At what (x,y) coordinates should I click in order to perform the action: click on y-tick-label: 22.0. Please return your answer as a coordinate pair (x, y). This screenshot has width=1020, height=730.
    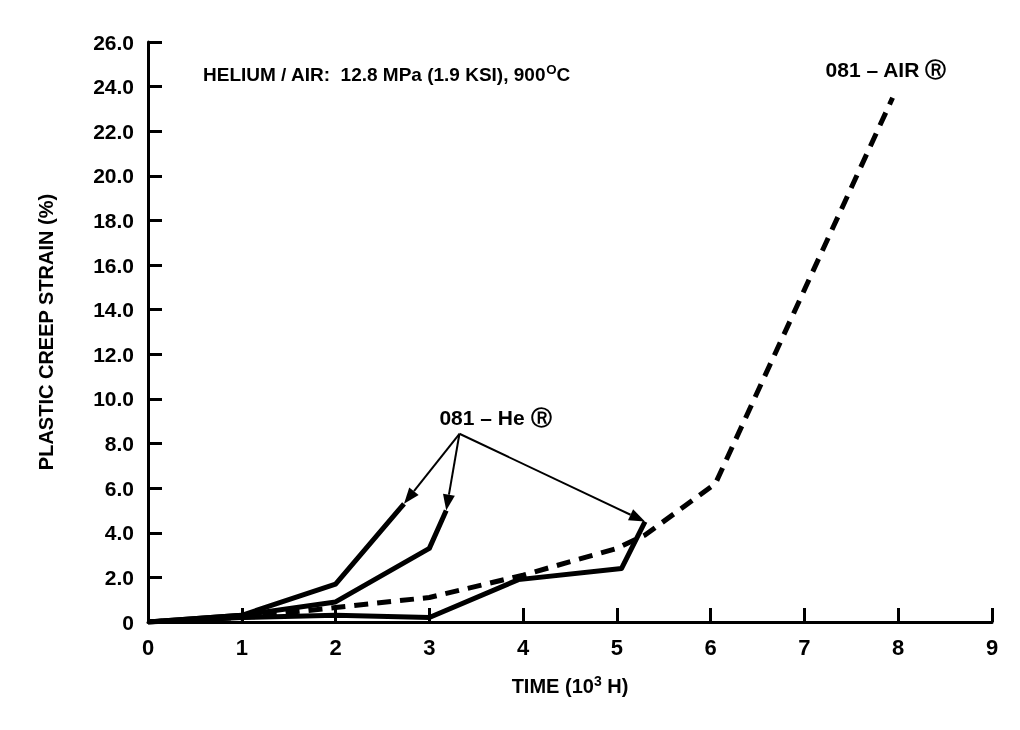
    Looking at the image, I should click on (113, 131).